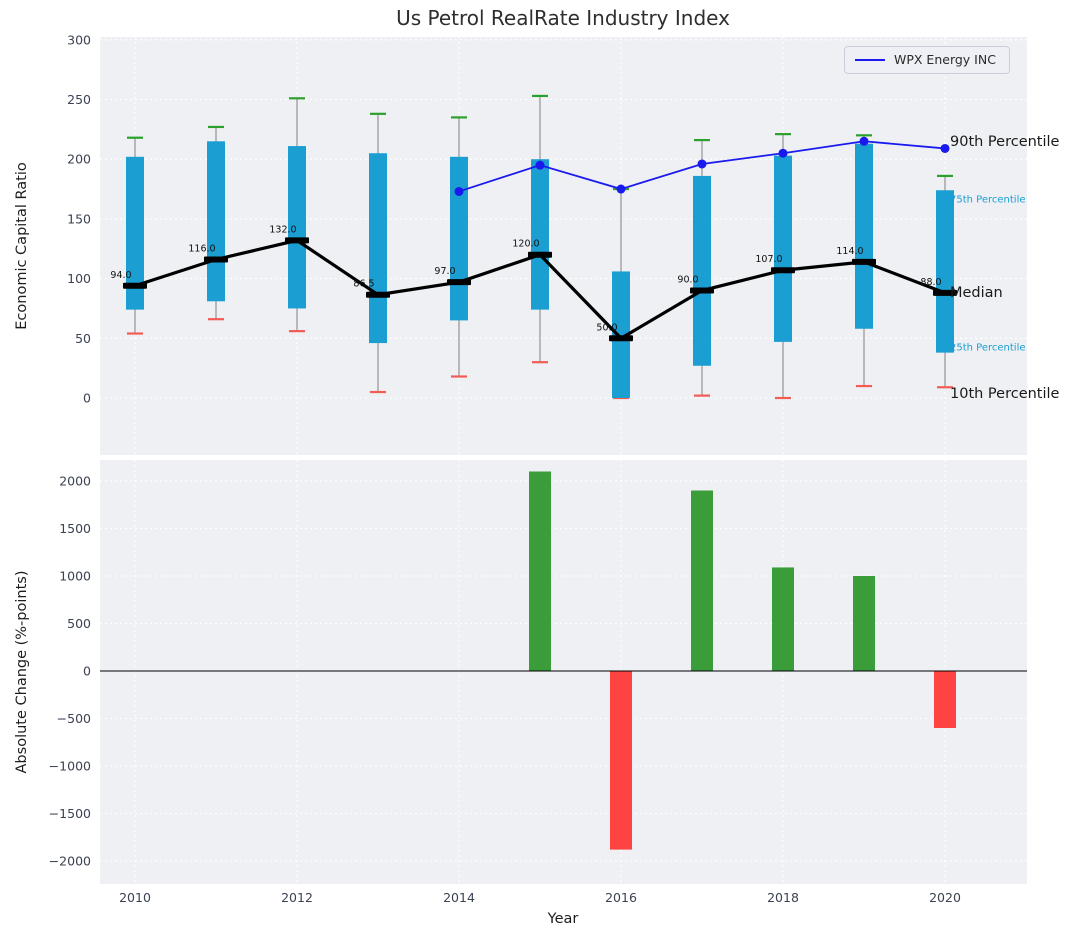  What do you see at coordinates (74, 718) in the screenshot?
I see `svg-text: −500` at bounding box center [74, 718].